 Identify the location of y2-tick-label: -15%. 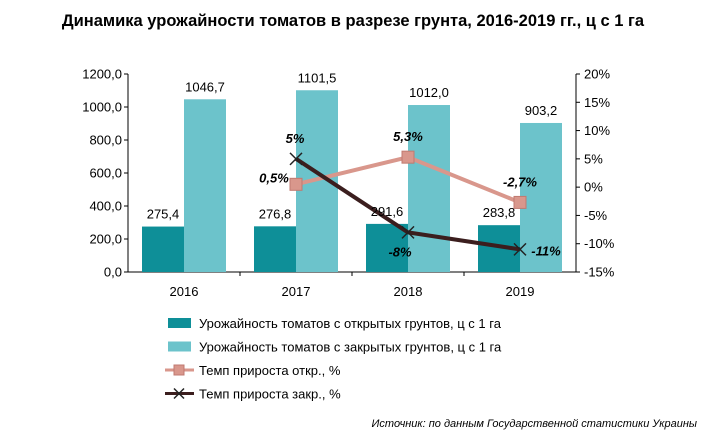
(599, 272).